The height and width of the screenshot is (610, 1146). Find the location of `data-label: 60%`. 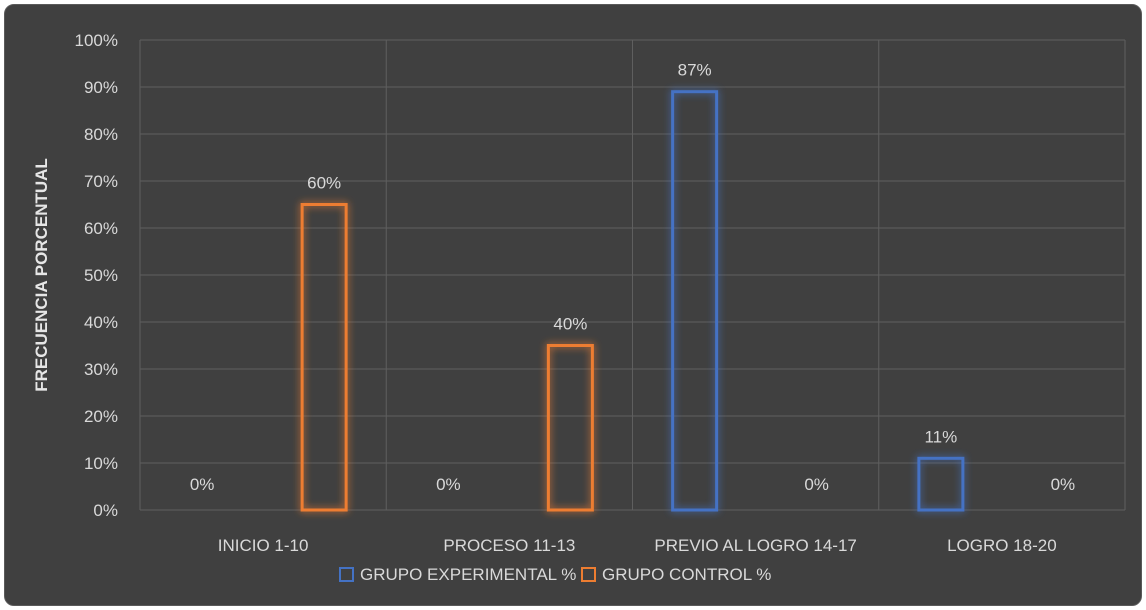

data-label: 60% is located at coordinates (324, 183).